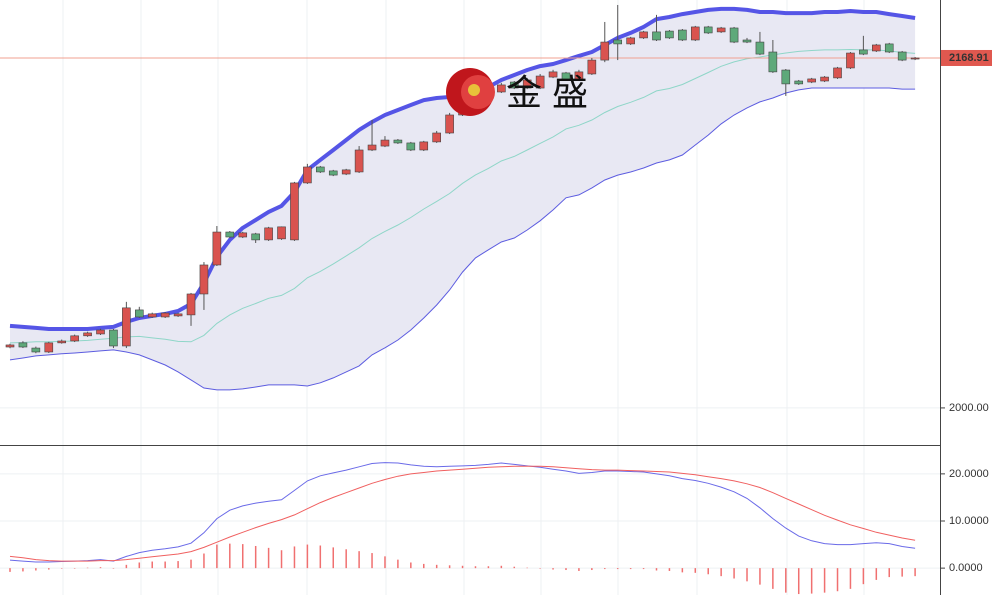 The height and width of the screenshot is (595, 992). What do you see at coordinates (969, 408) in the screenshot?
I see `y-tick-label: 2000.00` at bounding box center [969, 408].